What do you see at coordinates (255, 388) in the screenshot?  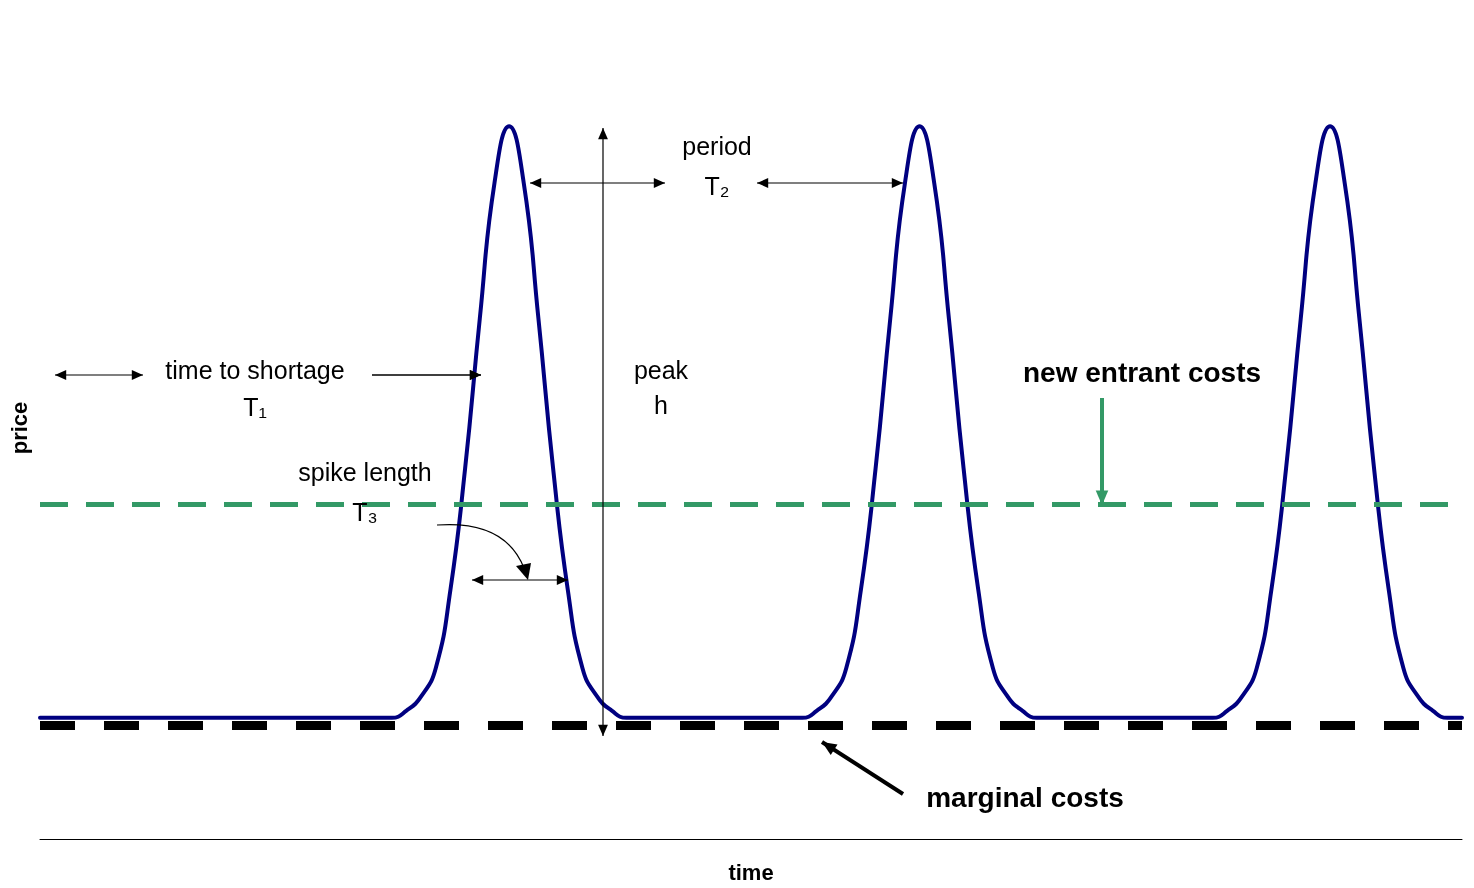 I see `annotation: time to shortage T₁` at bounding box center [255, 388].